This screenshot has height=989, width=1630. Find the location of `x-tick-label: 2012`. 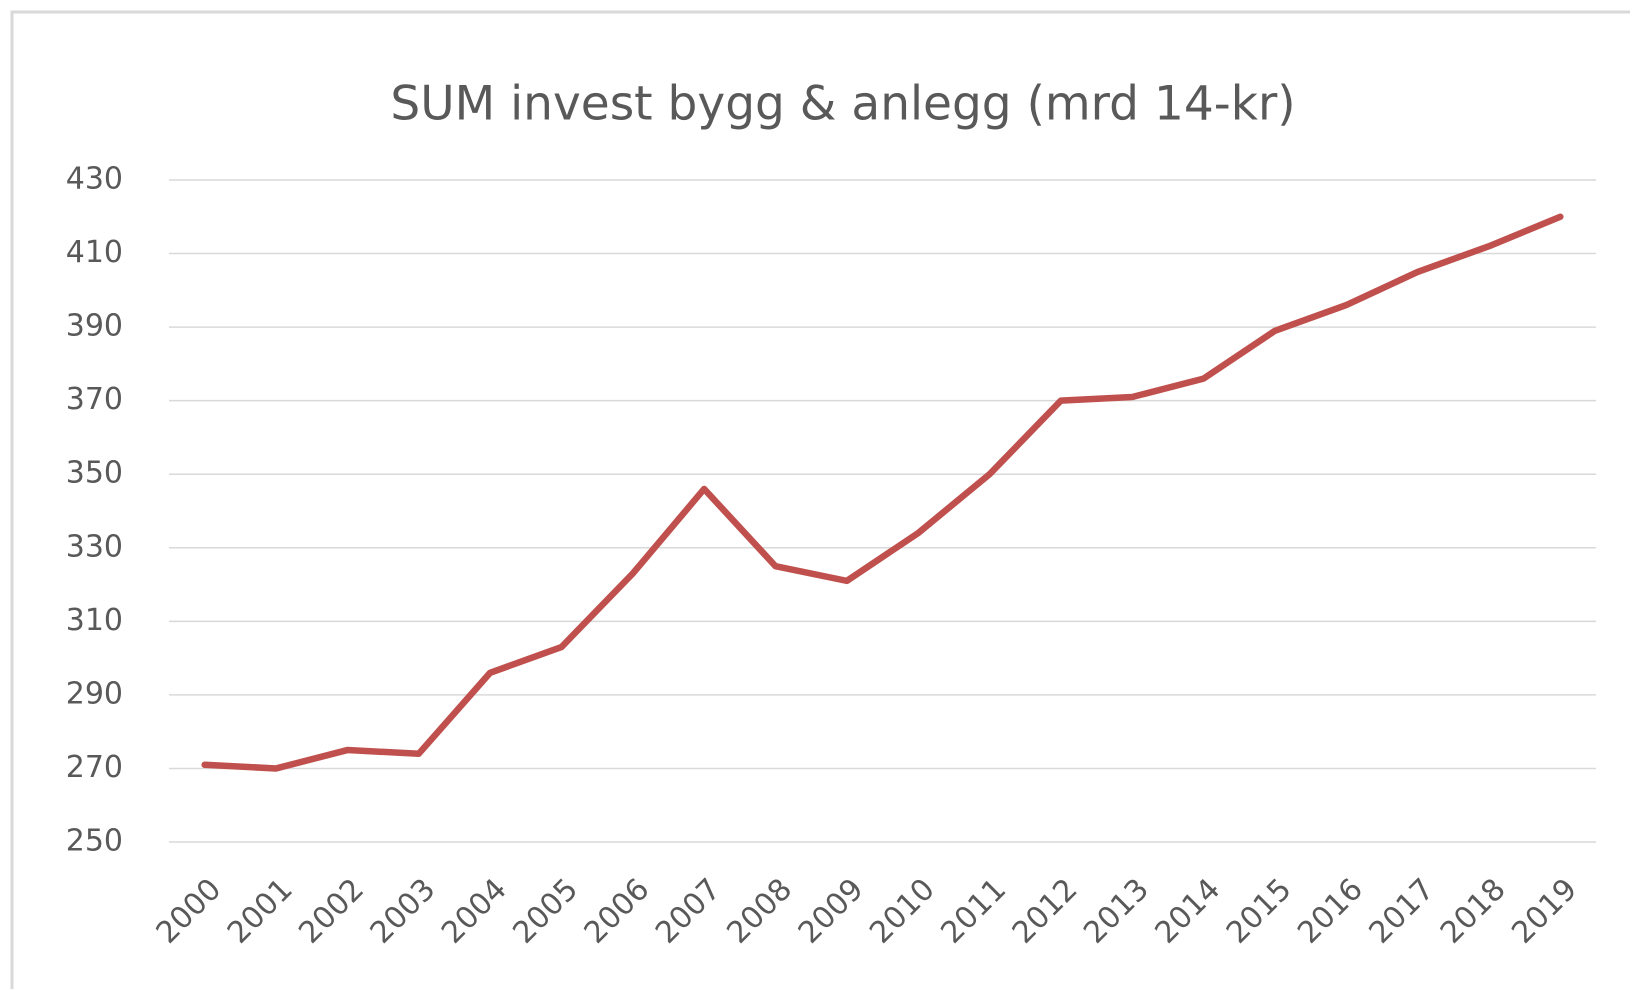

x-tick-label: 2012 is located at coordinates (1045, 911).